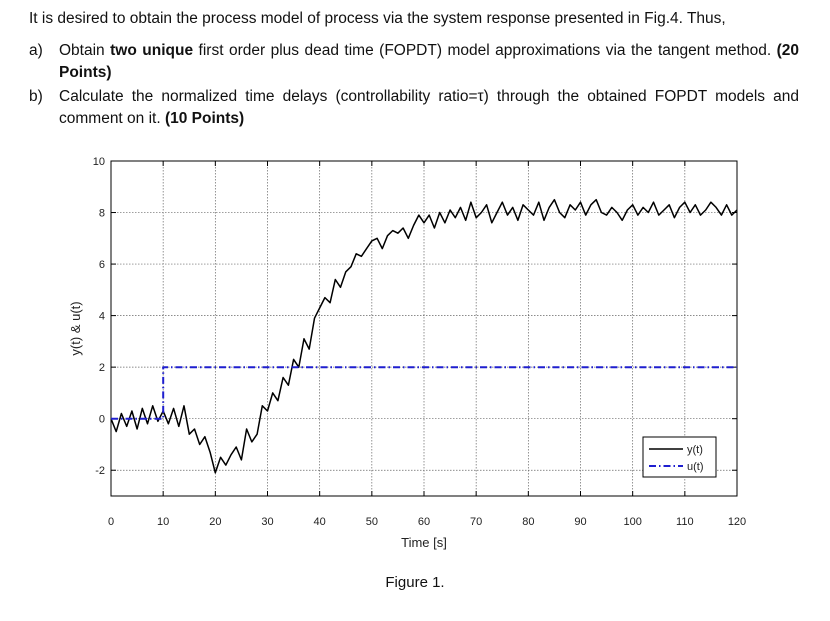 This screenshot has width=830, height=621. I want to click on y-tick-label: 8, so click(102, 214).